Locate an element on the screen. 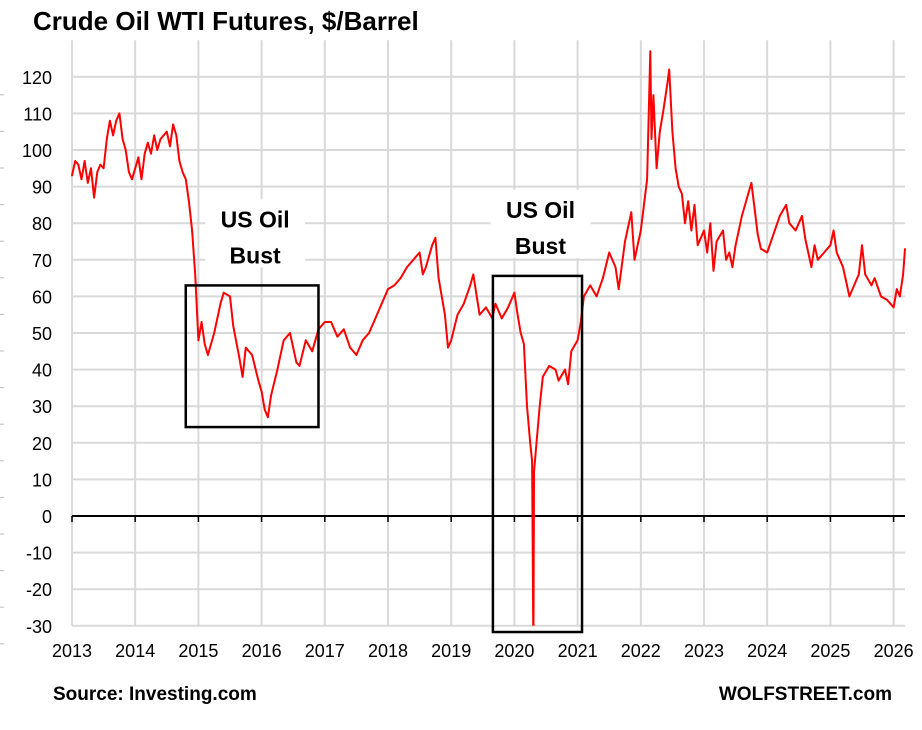  x-tick-label: 2026 is located at coordinates (894, 651).